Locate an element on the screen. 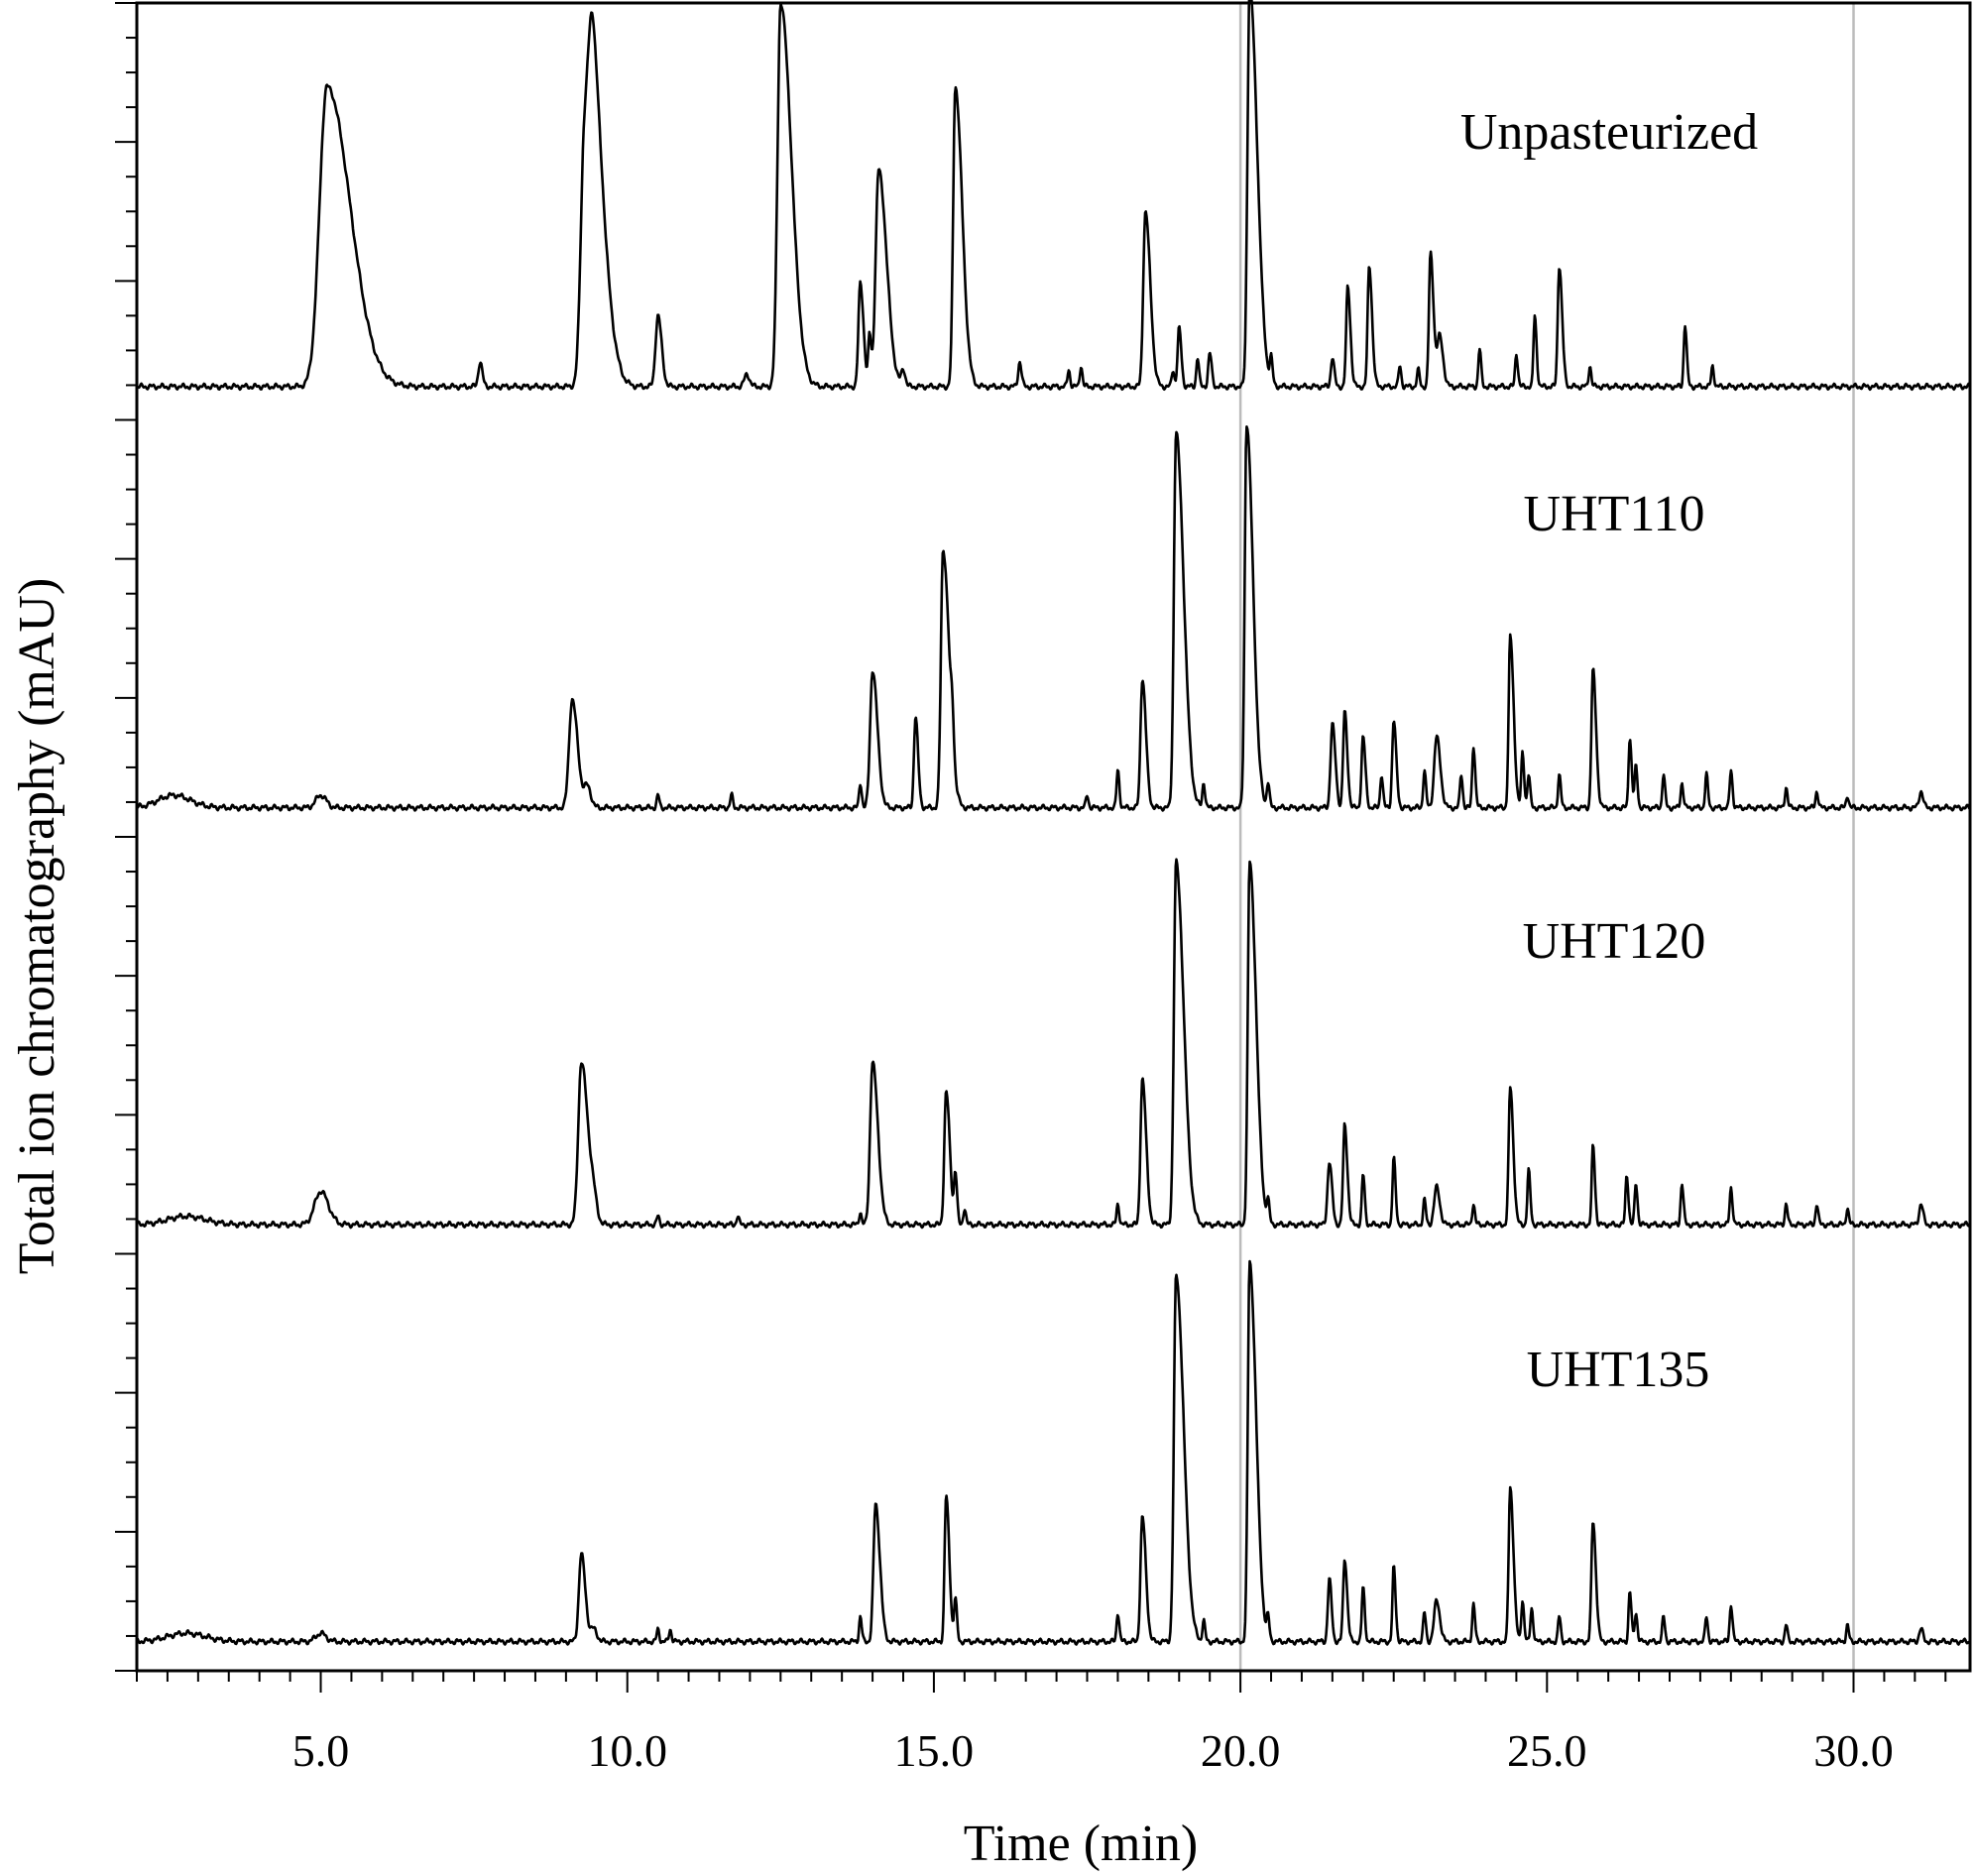 Image resolution: width=1975 pixels, height=1876 pixels. series-label-uht135: UHT135 is located at coordinates (1618, 1370).